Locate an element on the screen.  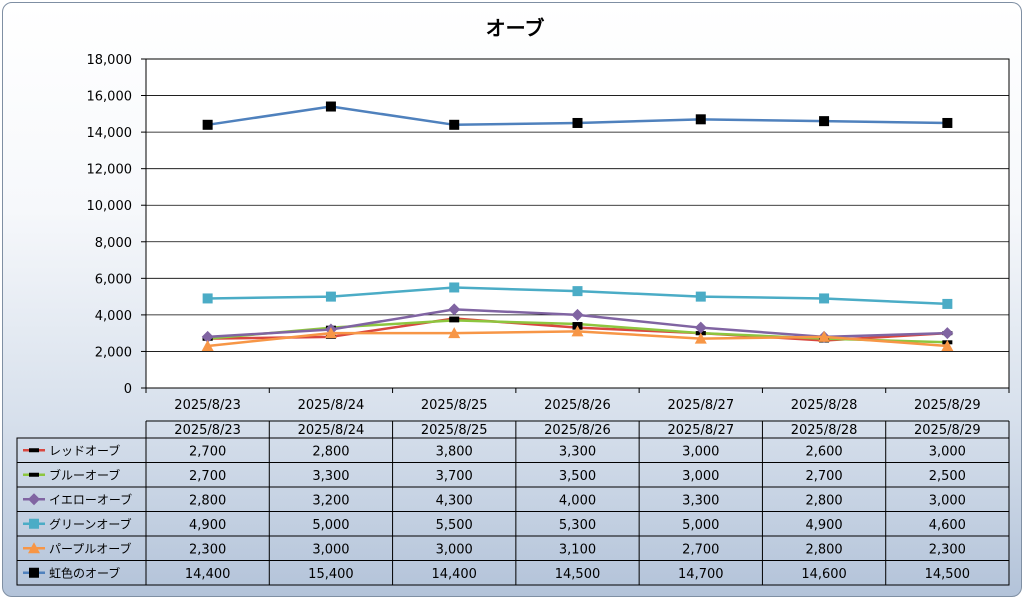
data-label: 3,200 is located at coordinates (330, 500).